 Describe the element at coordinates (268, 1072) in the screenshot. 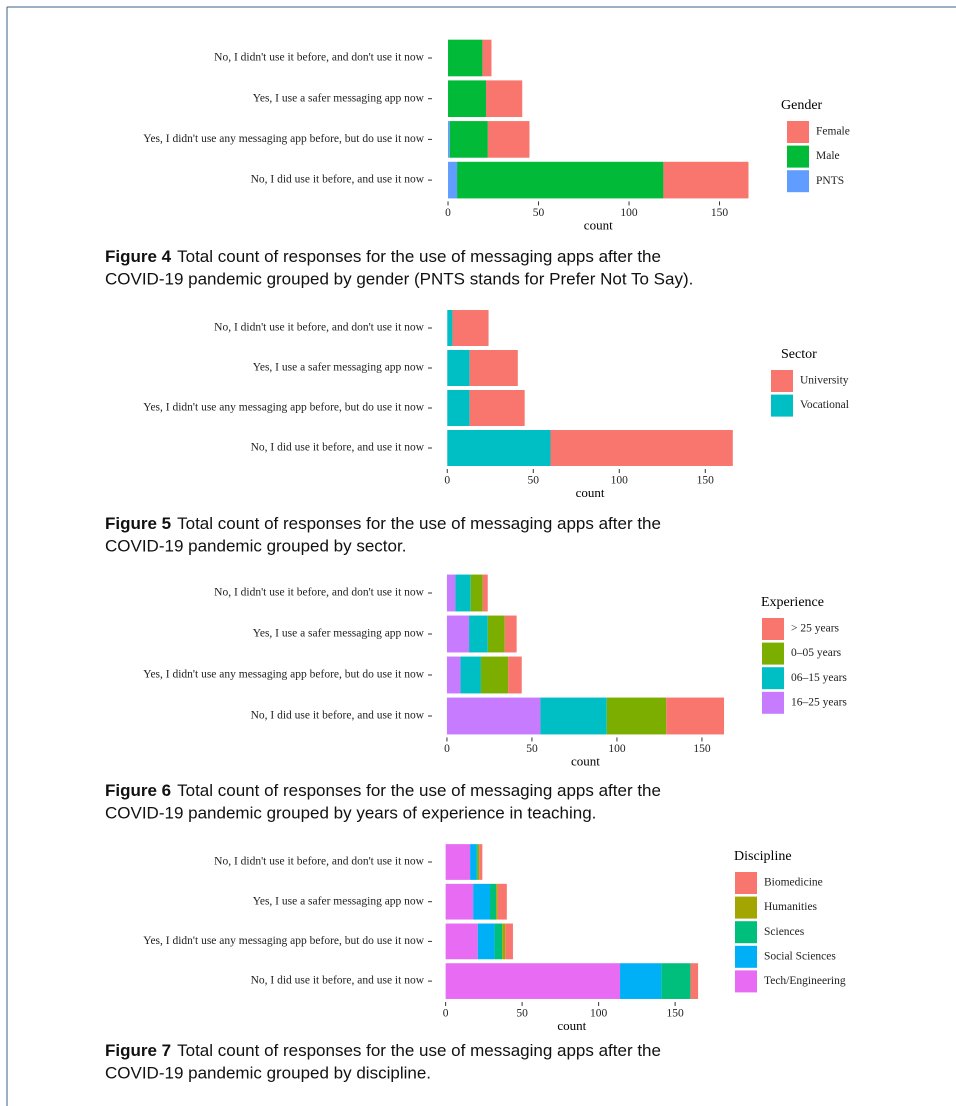

I see `caption-text: COVID-19 pandemic grouped by discipline.` at that location.